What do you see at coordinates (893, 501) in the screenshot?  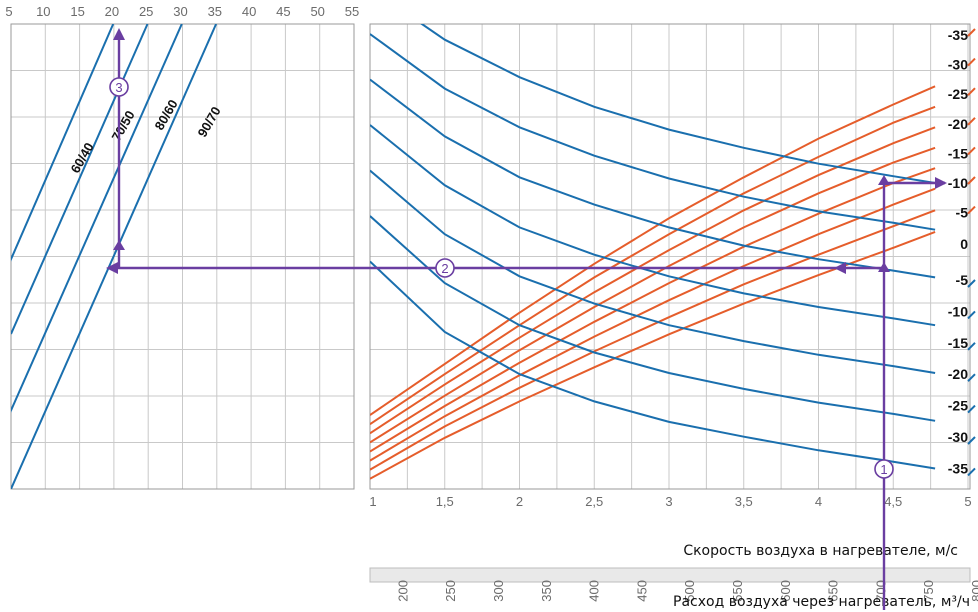 I see `right-x-tick-label: 4,5` at bounding box center [893, 501].